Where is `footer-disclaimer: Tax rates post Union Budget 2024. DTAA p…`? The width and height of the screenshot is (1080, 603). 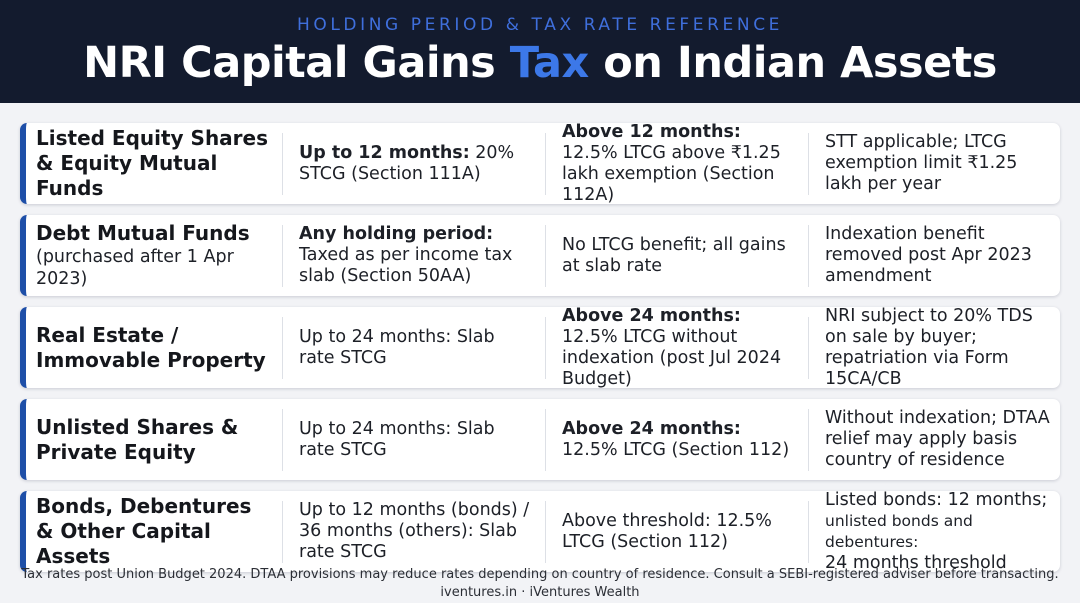 footer-disclaimer: Tax rates post Union Budget 2024. DTAA p… is located at coordinates (540, 574).